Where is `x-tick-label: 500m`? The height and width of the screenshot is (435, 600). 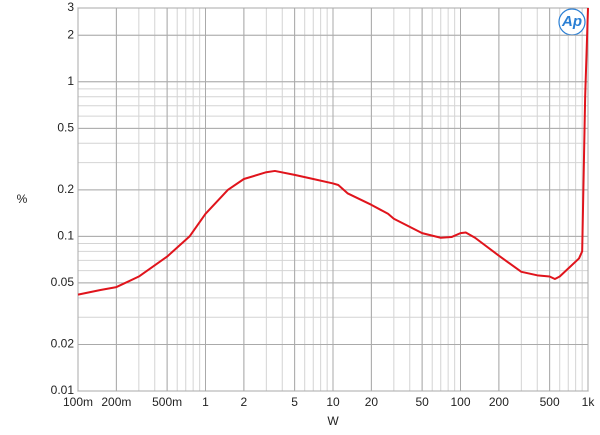 x-tick-label: 500m is located at coordinates (167, 402).